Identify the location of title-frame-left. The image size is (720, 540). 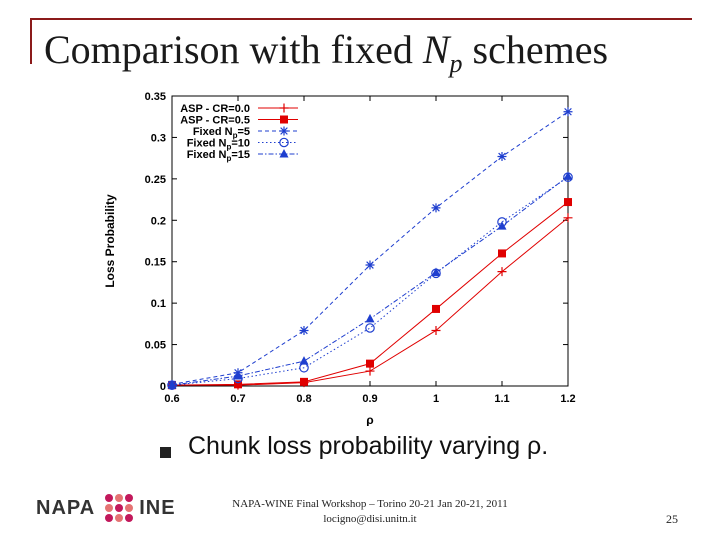
(31, 41).